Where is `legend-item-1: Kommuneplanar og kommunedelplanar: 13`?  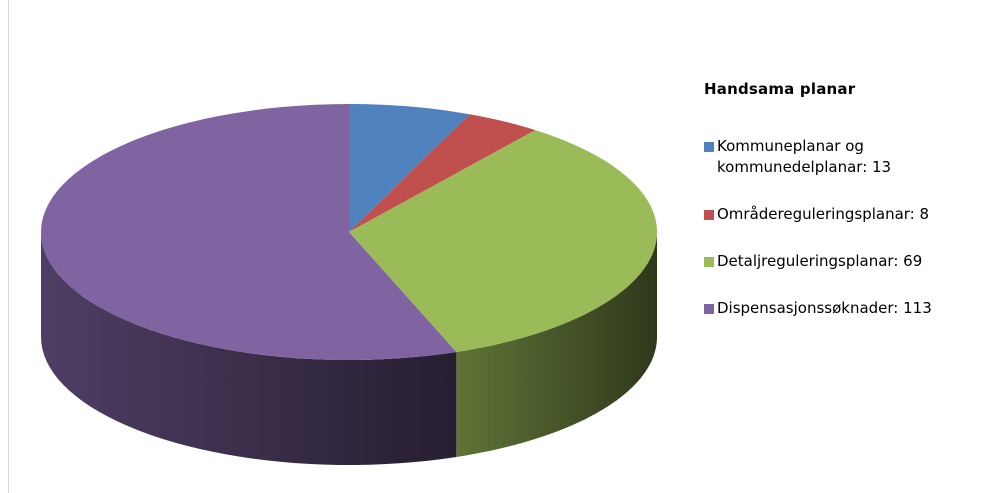
legend-item-1: Kommuneplanar og kommunedelplanar: 13 is located at coordinates (846, 157).